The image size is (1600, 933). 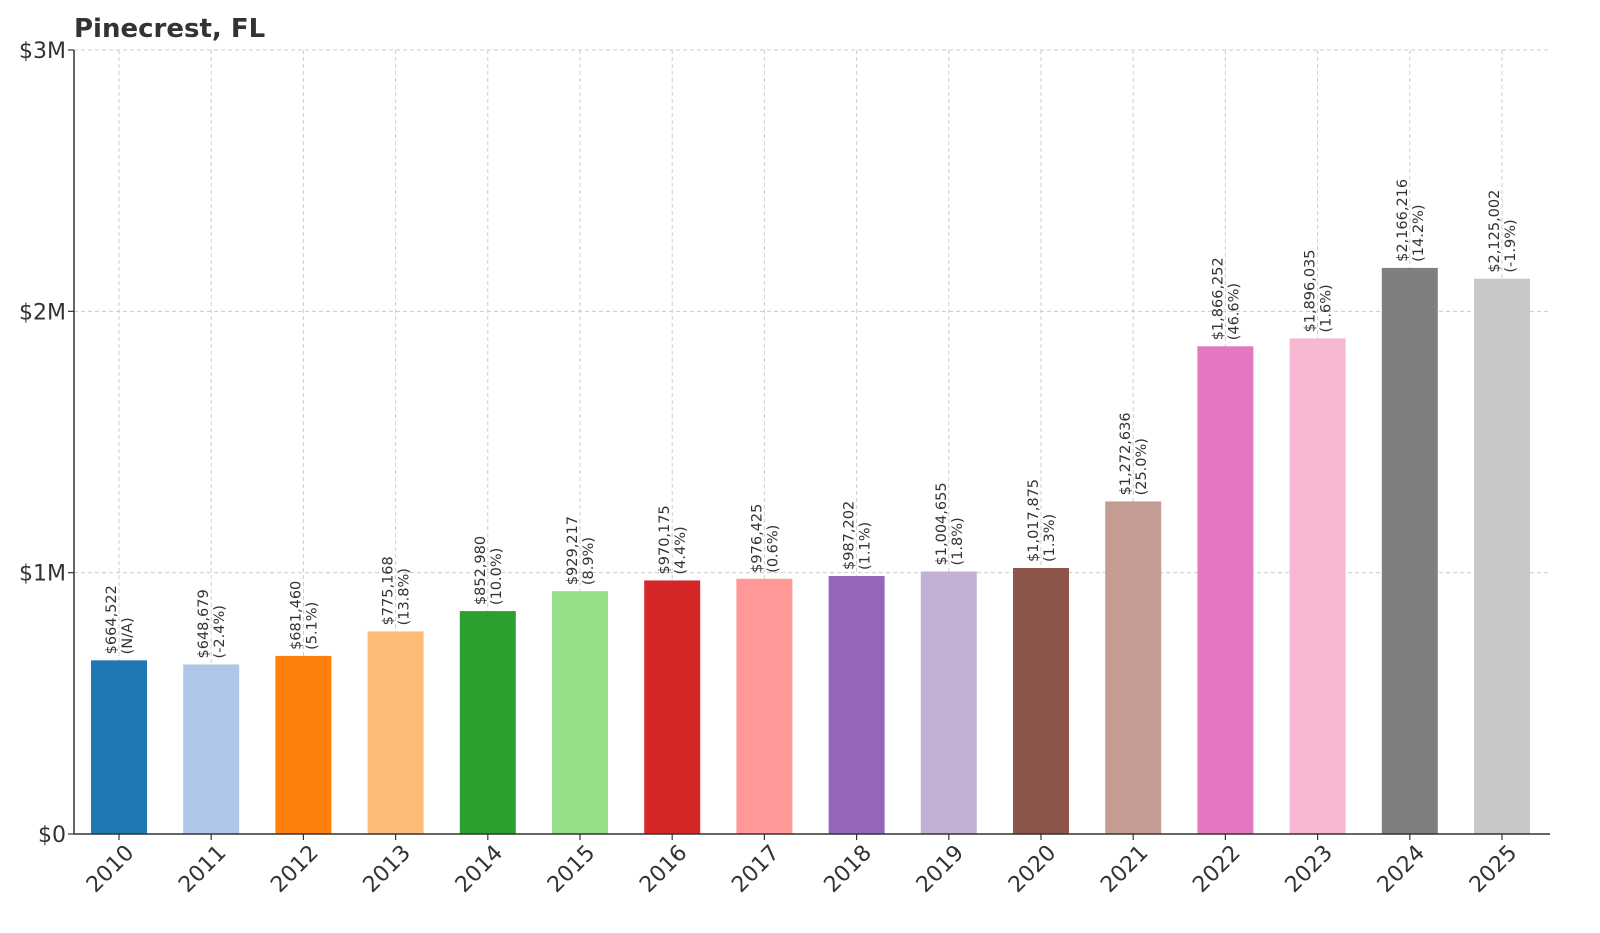 What do you see at coordinates (573, 550) in the screenshot?
I see `value-label: $929,217` at bounding box center [573, 550].